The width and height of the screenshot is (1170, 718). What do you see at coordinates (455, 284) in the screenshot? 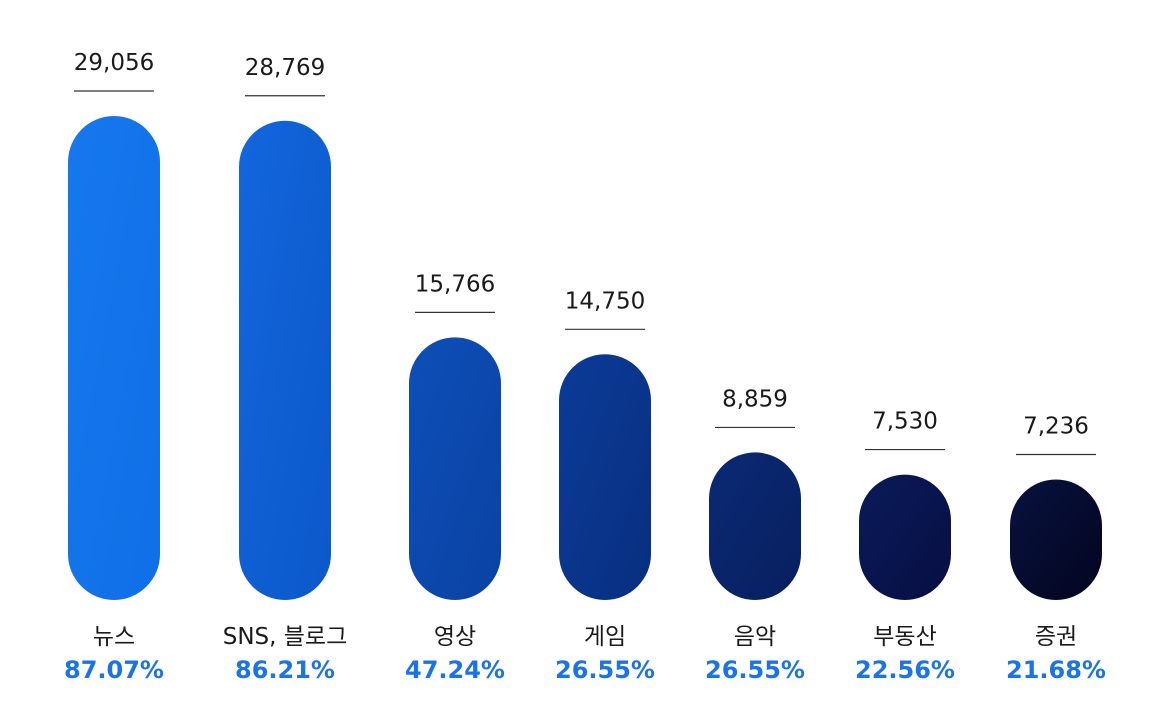
I see `value-label-2: 15,766` at bounding box center [455, 284].